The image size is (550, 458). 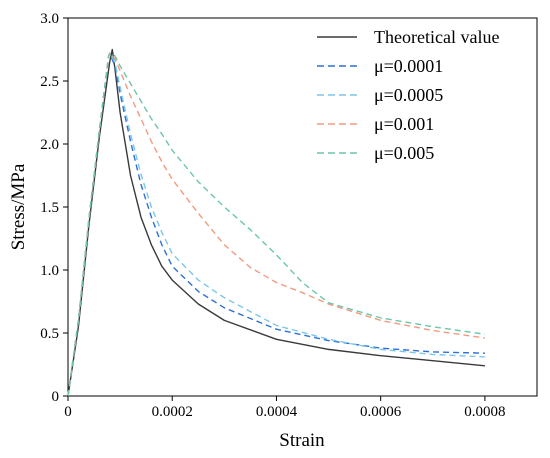 I want to click on y-tick-label: 2.0, so click(x=49, y=145).